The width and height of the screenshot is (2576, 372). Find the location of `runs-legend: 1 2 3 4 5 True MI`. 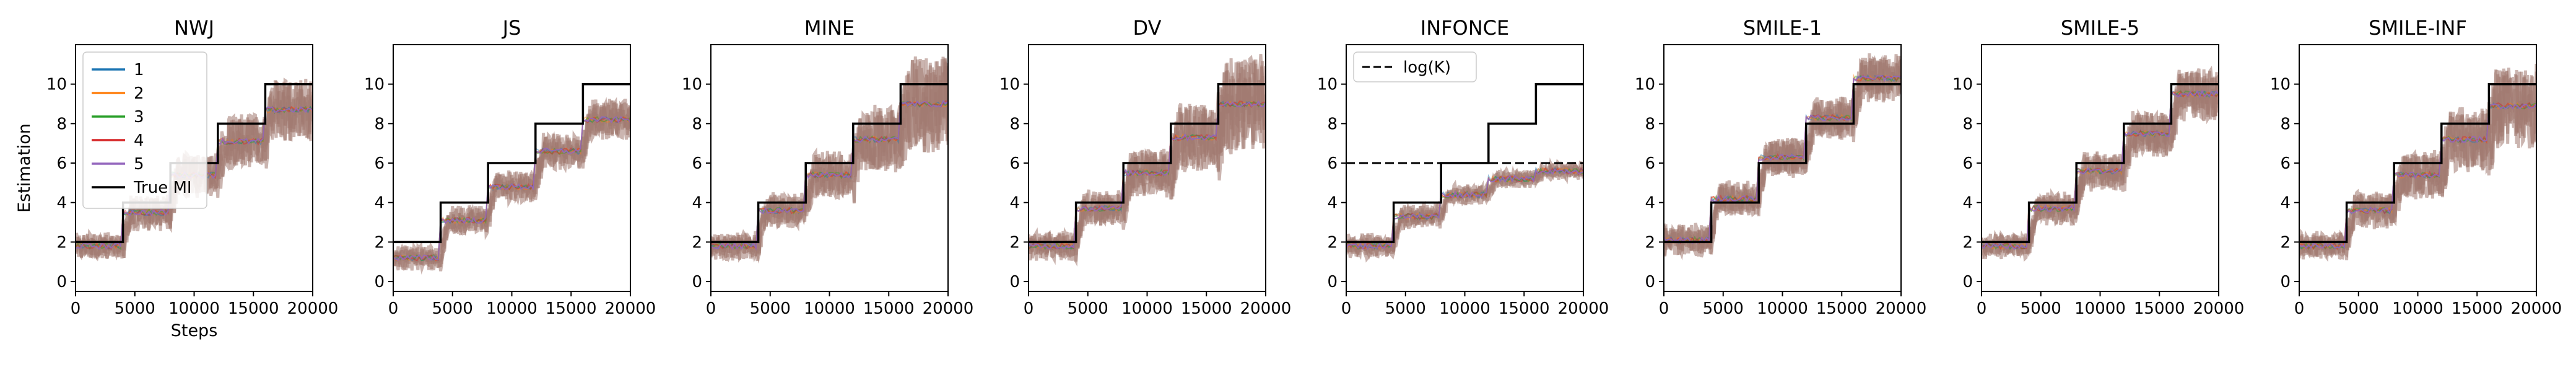

runs-legend: 1 2 3 4 5 True MI is located at coordinates (144, 130).